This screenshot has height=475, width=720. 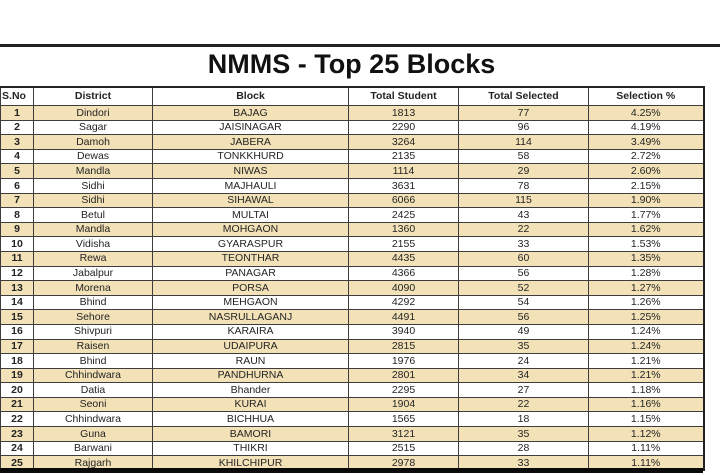 I want to click on cell-sno: 11, so click(x=17, y=258).